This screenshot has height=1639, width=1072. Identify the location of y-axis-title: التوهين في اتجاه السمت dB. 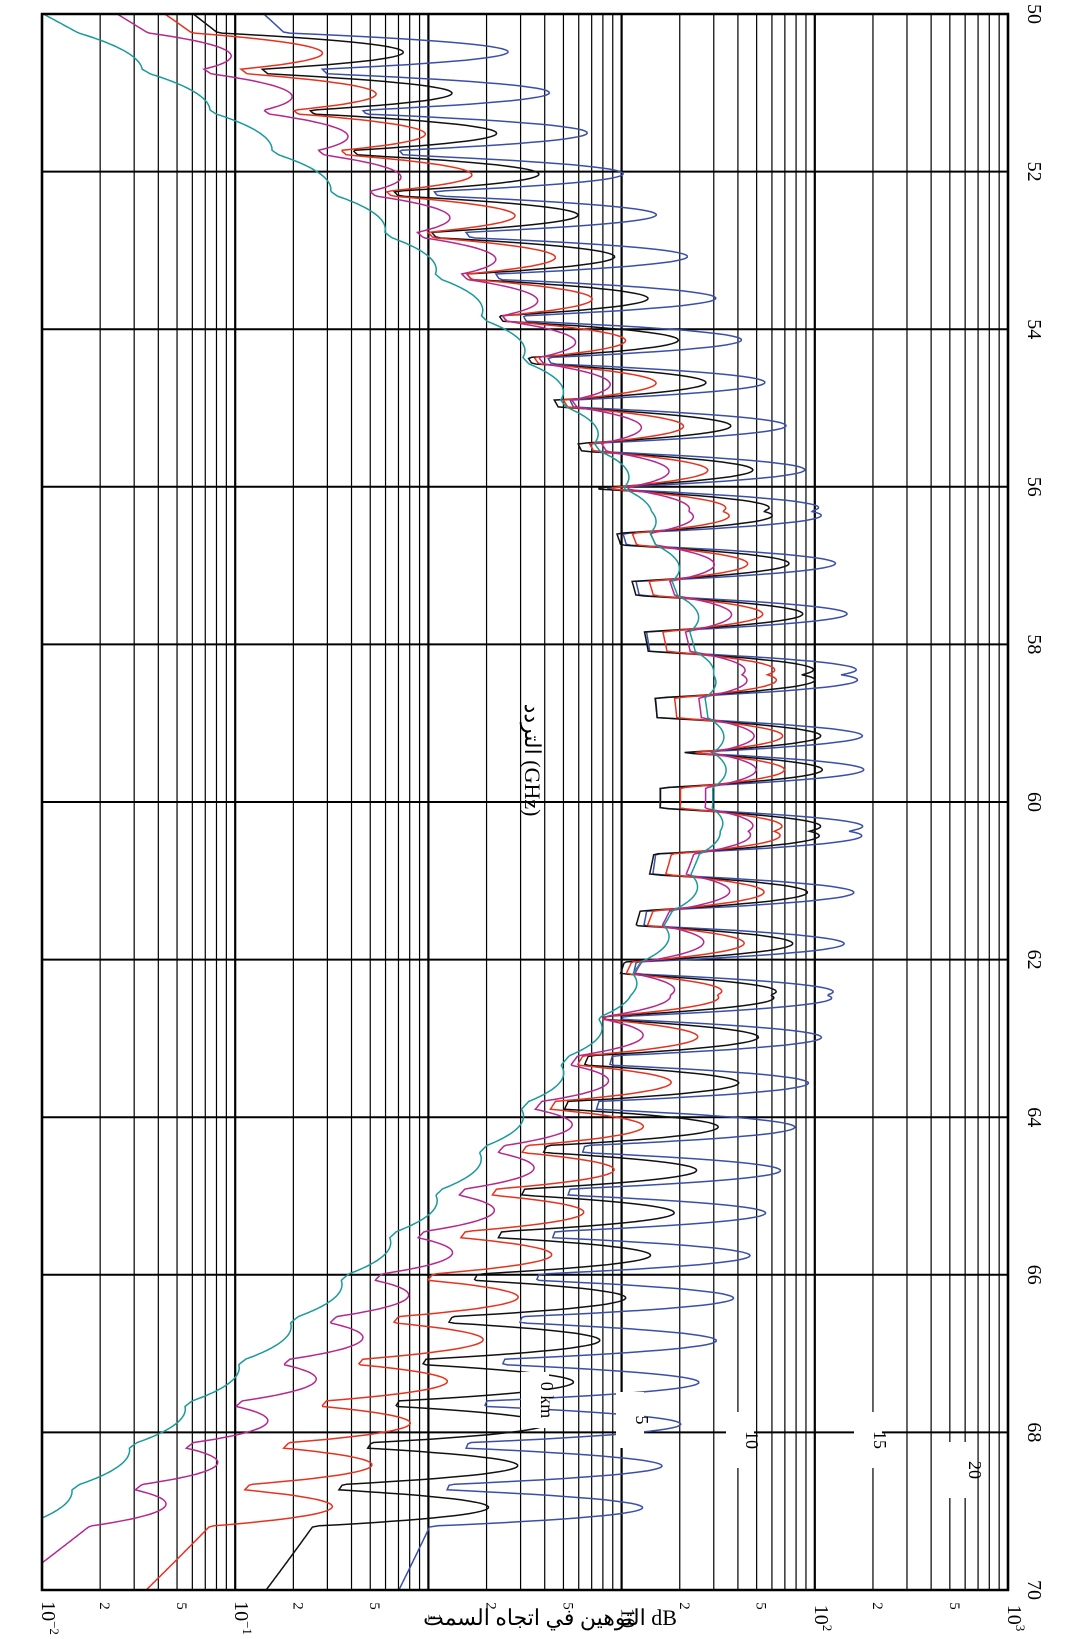
(550, 1618).